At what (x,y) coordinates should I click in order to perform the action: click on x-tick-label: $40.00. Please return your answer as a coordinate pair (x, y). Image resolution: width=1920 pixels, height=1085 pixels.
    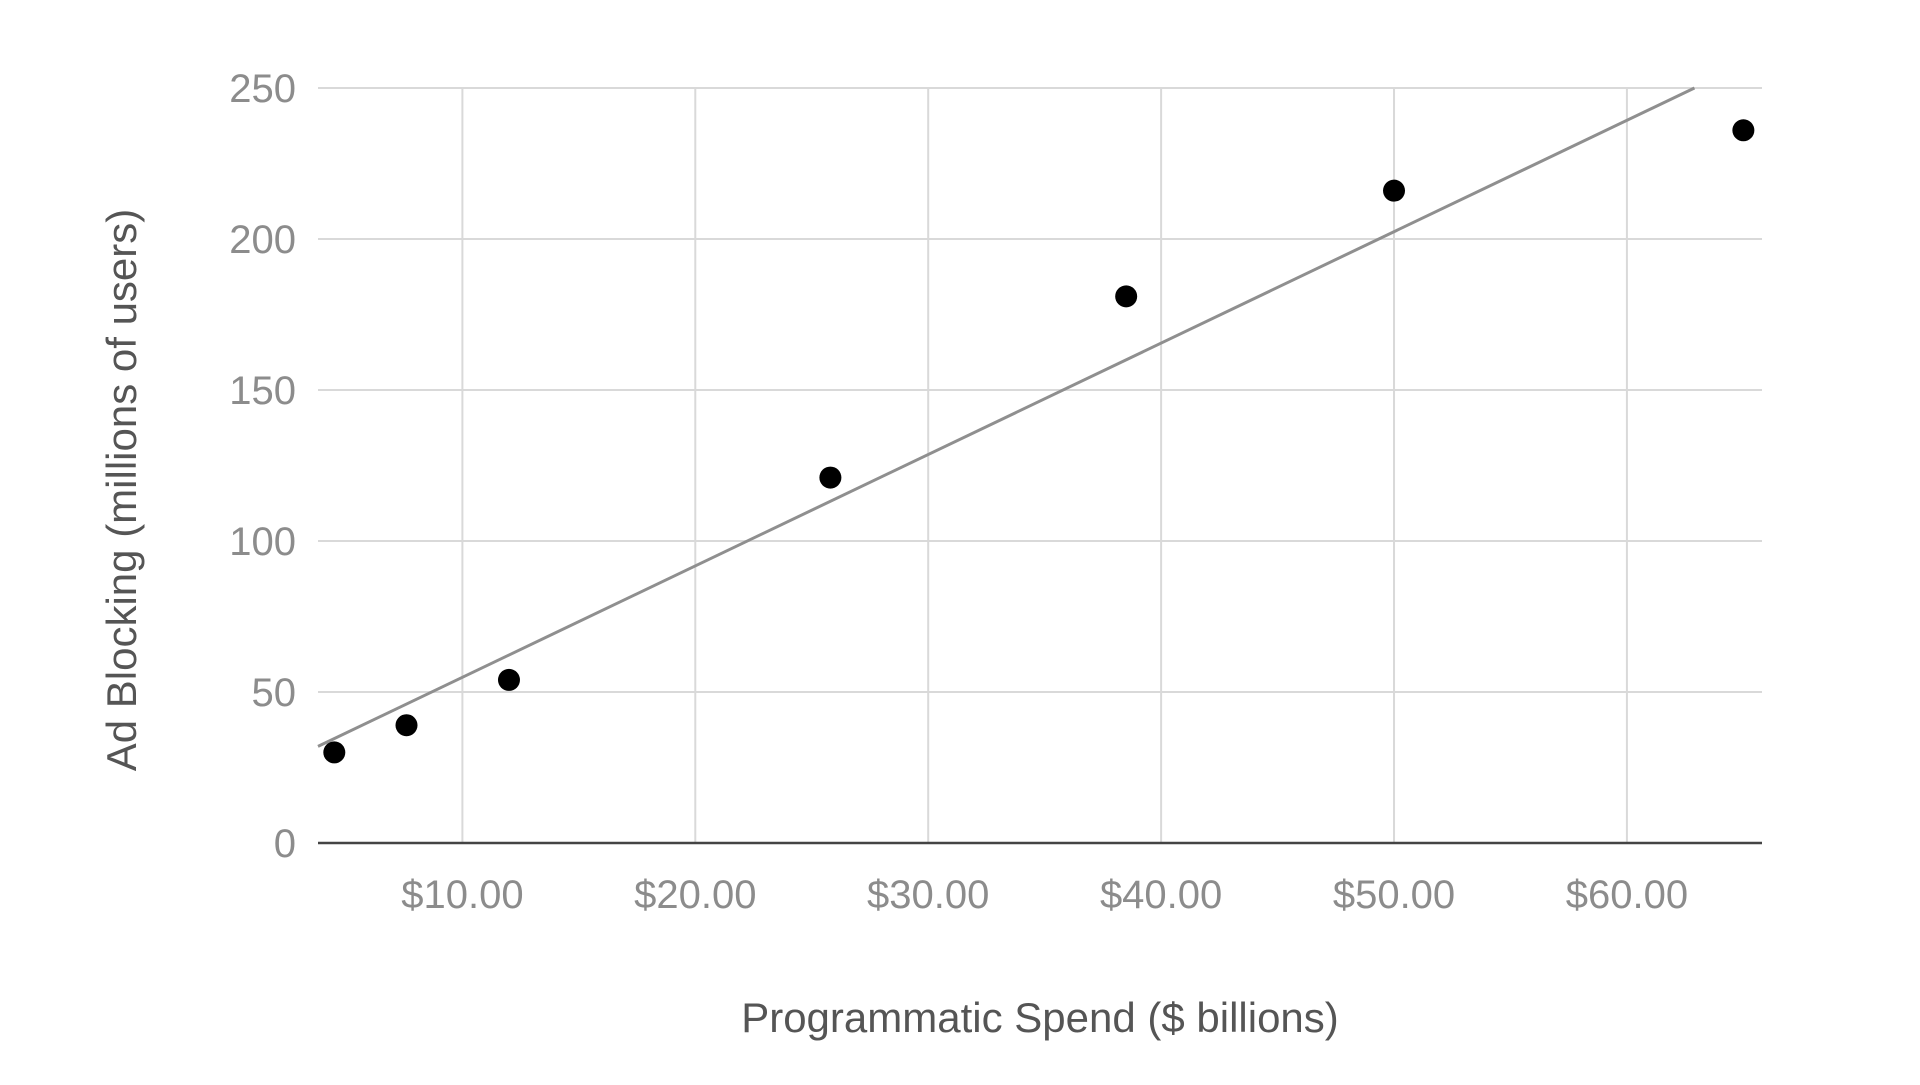
    Looking at the image, I should click on (1161, 895).